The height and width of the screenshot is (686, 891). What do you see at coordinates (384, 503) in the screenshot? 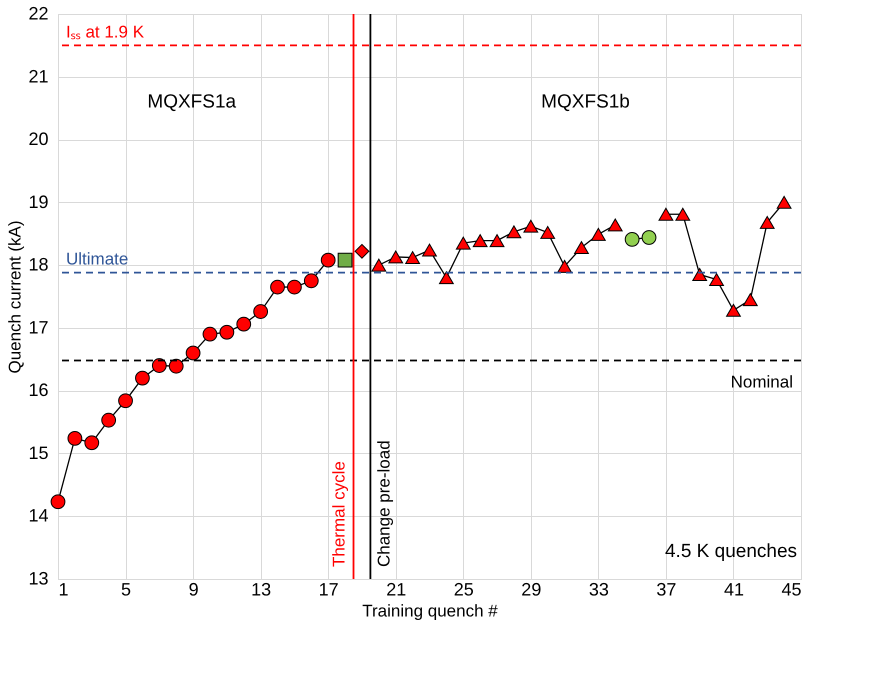
I see `ref-line-label: Change pre-load` at bounding box center [384, 503].